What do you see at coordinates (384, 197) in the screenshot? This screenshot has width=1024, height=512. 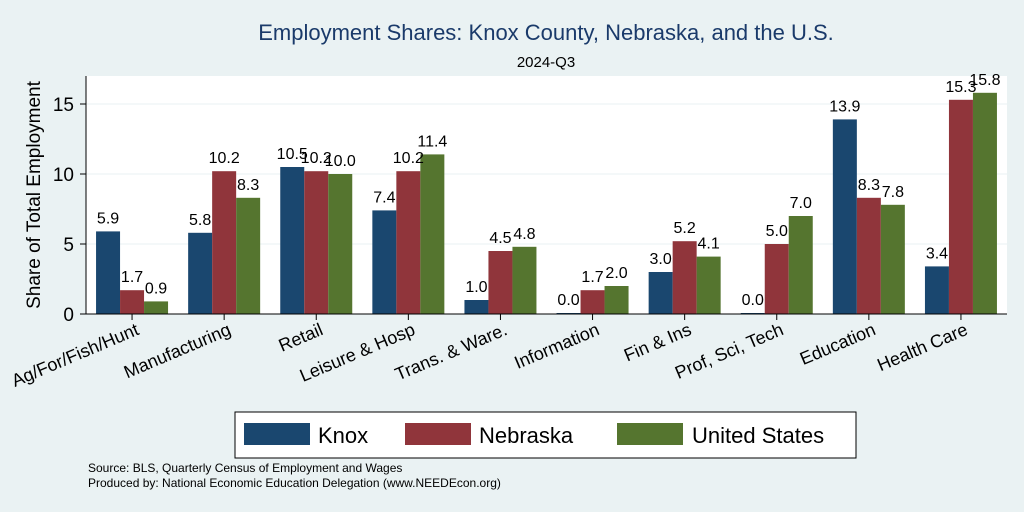 I see `bar-value-label: 7.4` at bounding box center [384, 197].